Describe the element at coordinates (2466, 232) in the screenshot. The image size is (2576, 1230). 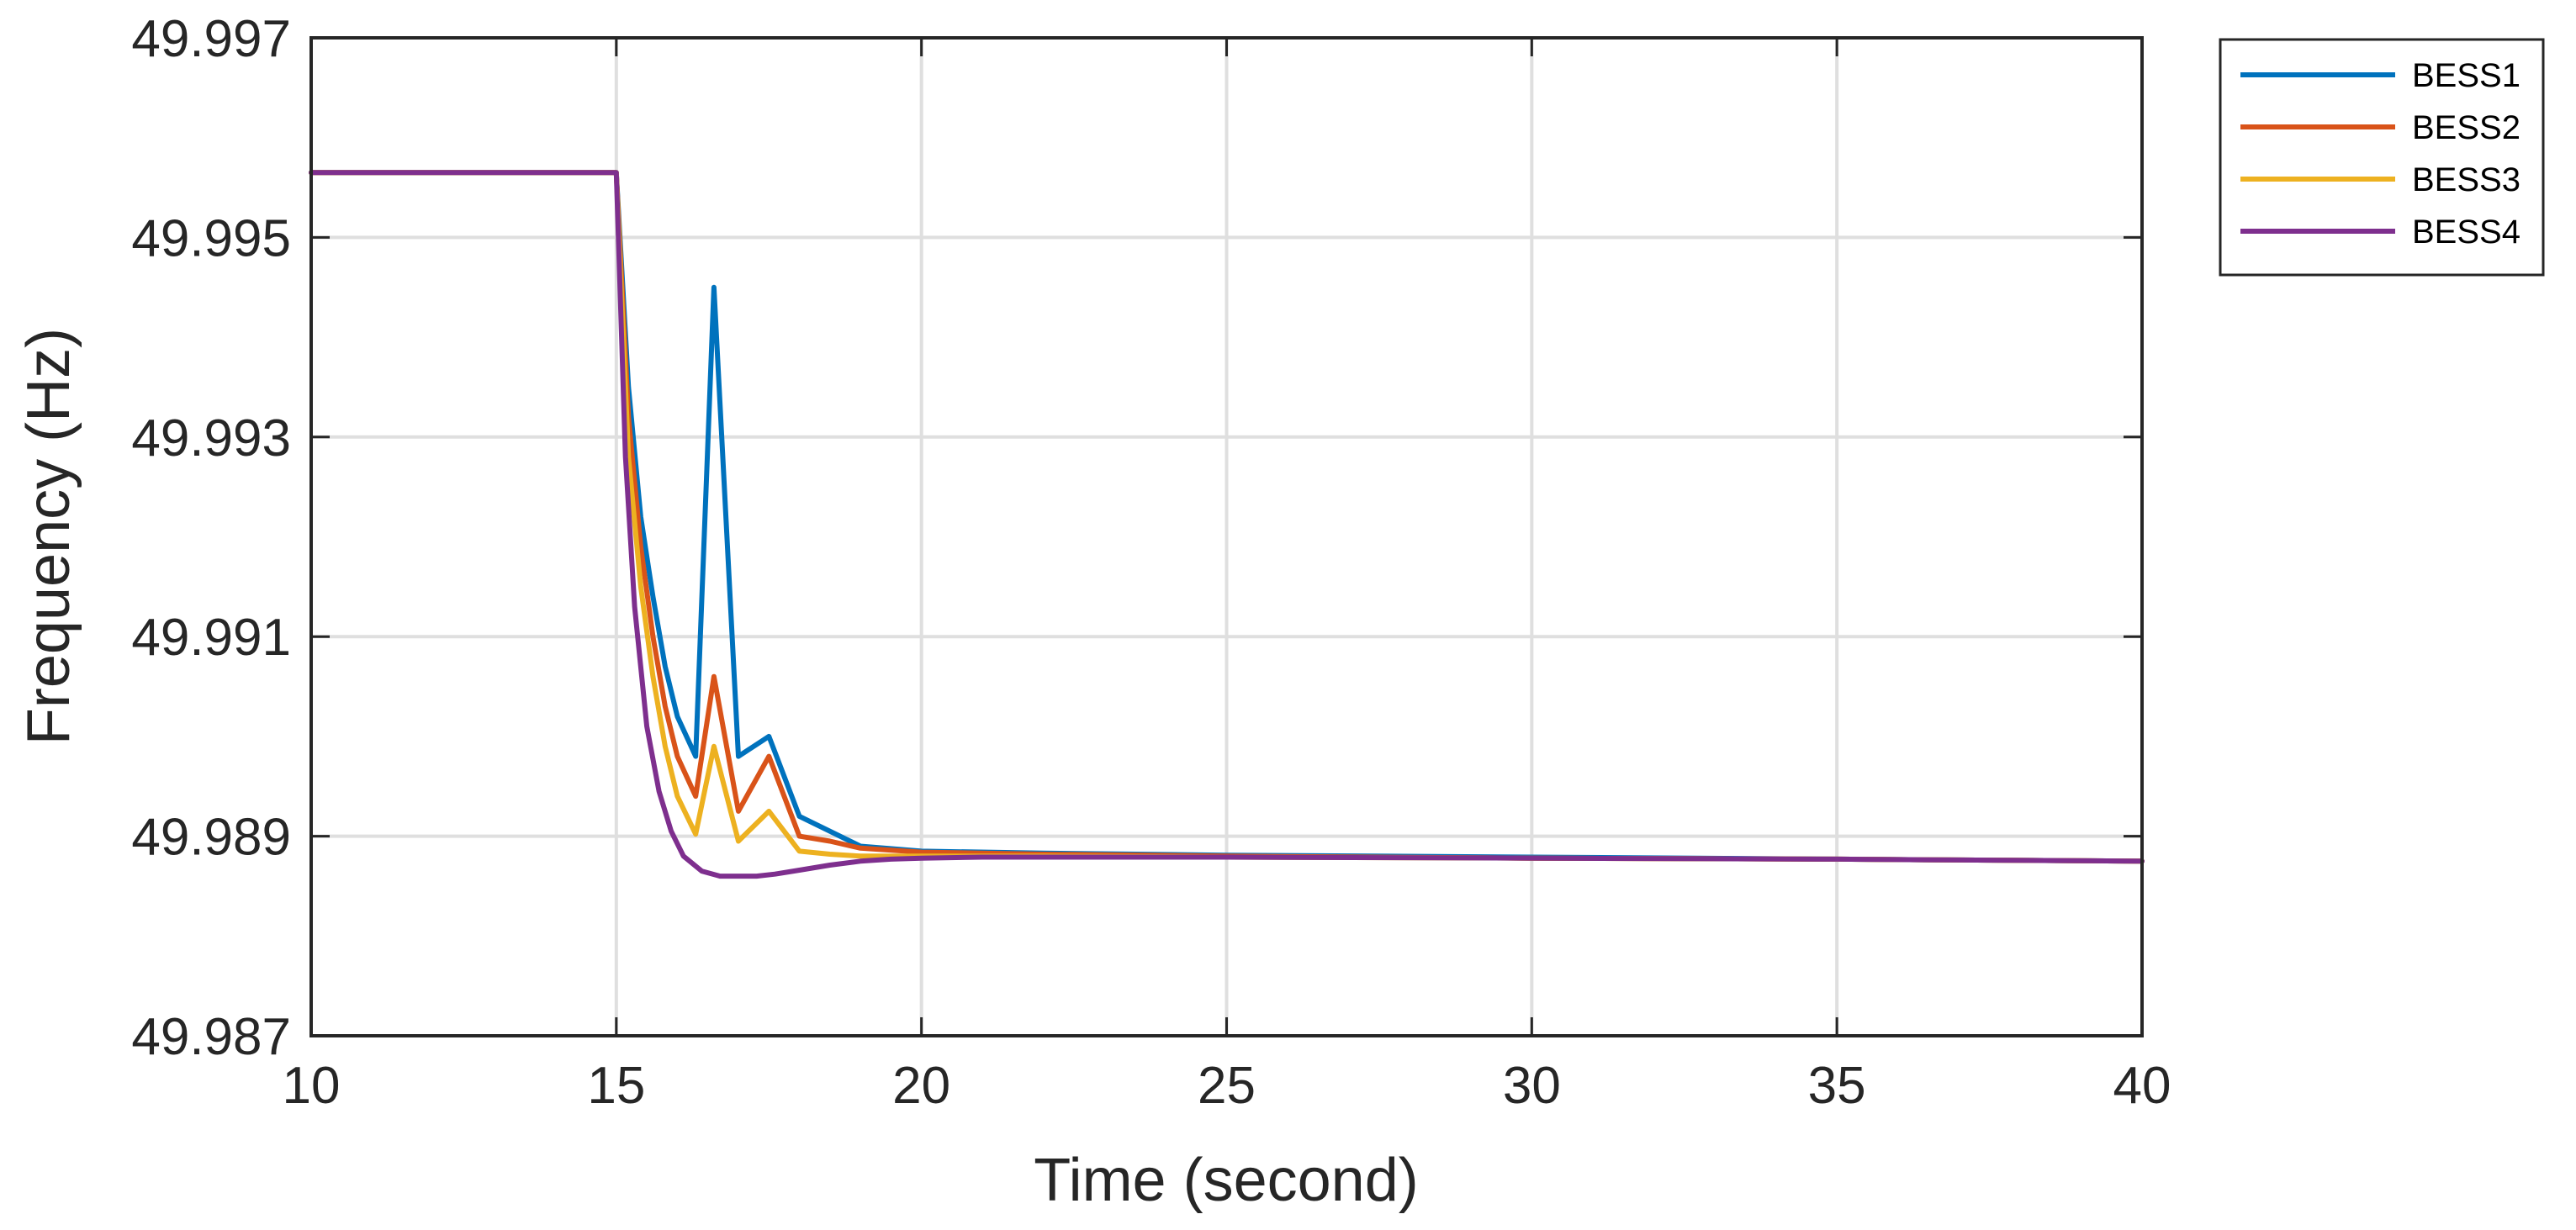
I see `legend-label-bess4: BESS4` at that location.